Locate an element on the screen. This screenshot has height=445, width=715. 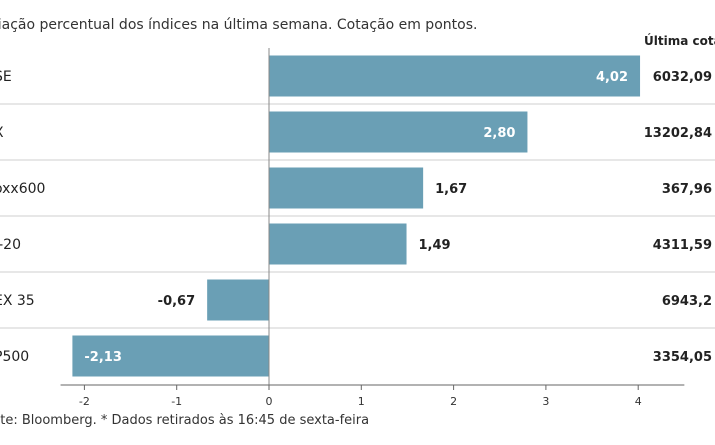
last-quote-header: Última cotaç is located at coordinates (679, 41).